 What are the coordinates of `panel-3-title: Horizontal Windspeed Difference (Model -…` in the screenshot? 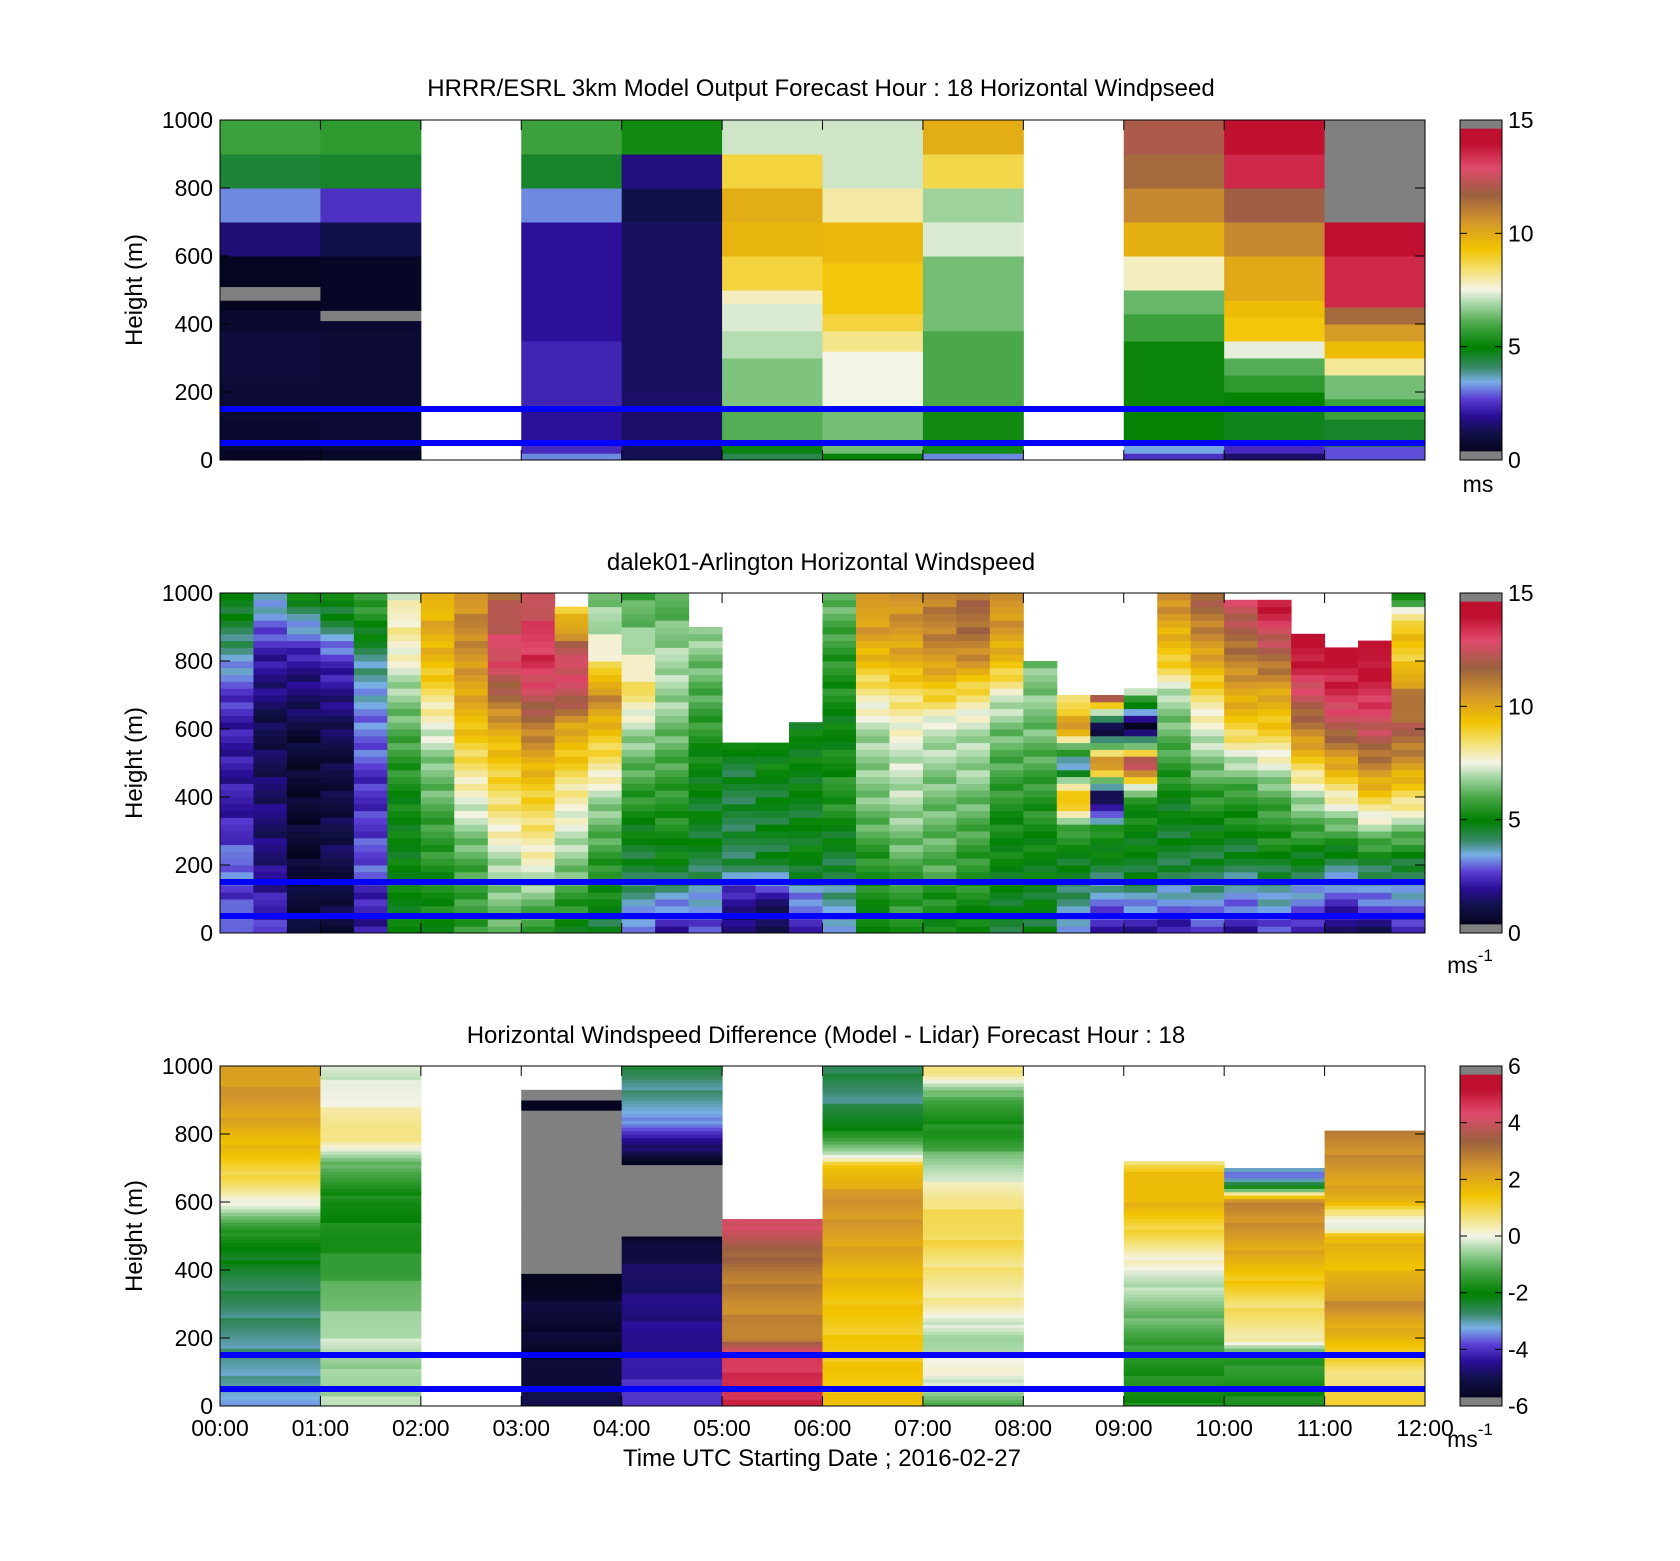 It's located at (826, 1035).